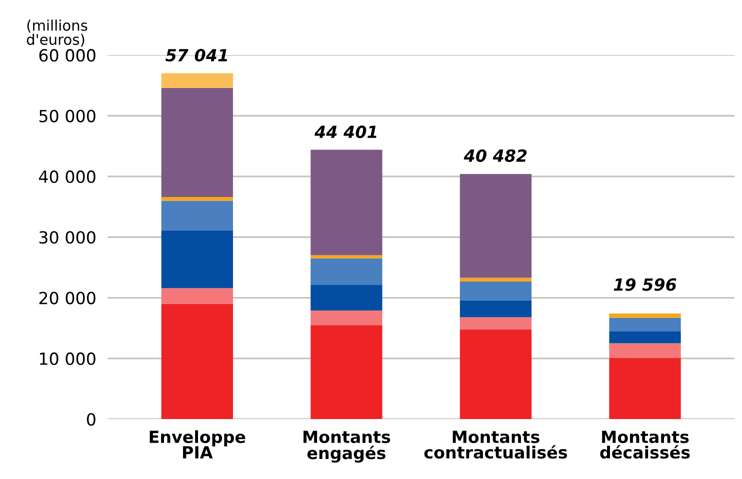  Describe the element at coordinates (347, 446) in the screenshot. I see `x-tick-label: Montants engagés` at that location.